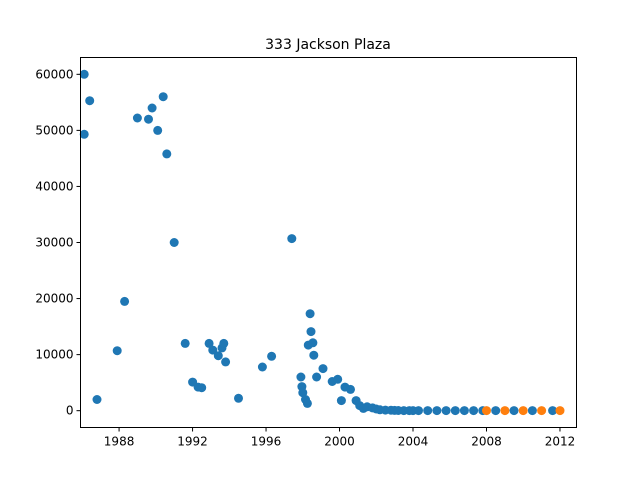 This screenshot has height=480, width=640. I want to click on y-tick-label: 60000, so click(54, 74).